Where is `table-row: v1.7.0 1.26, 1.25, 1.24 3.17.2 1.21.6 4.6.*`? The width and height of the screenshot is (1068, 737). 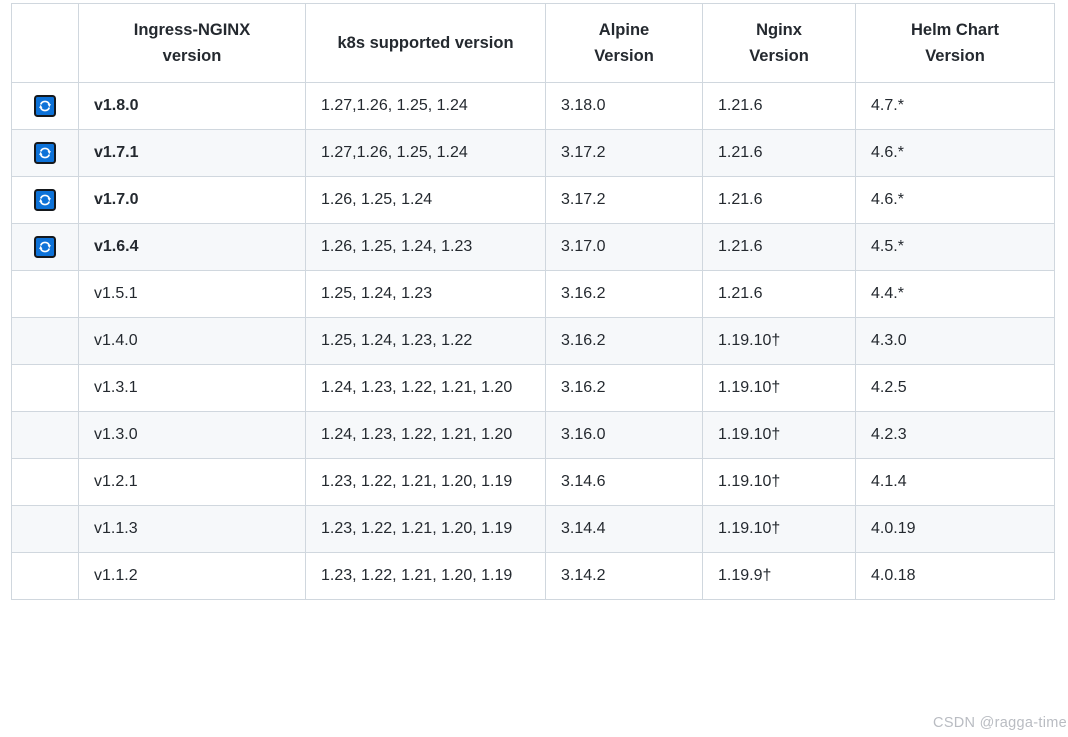 table-row: v1.7.0 1.26, 1.25, 1.24 3.17.2 1.21.6 4.6.* is located at coordinates (533, 200).